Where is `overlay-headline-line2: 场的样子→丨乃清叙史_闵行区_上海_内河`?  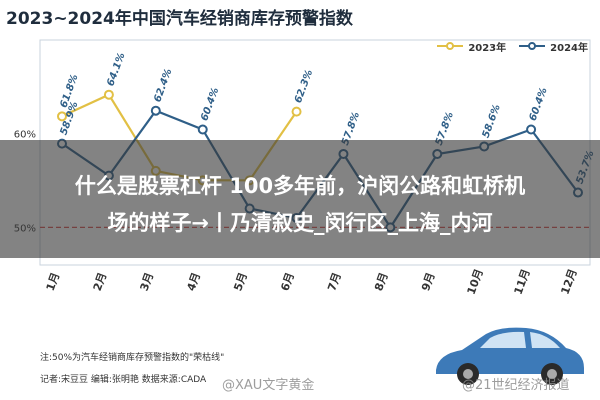
overlay-headline-line2: 场的样子→丨乃清叙史_闵行区_上海_内河 is located at coordinates (300, 223).